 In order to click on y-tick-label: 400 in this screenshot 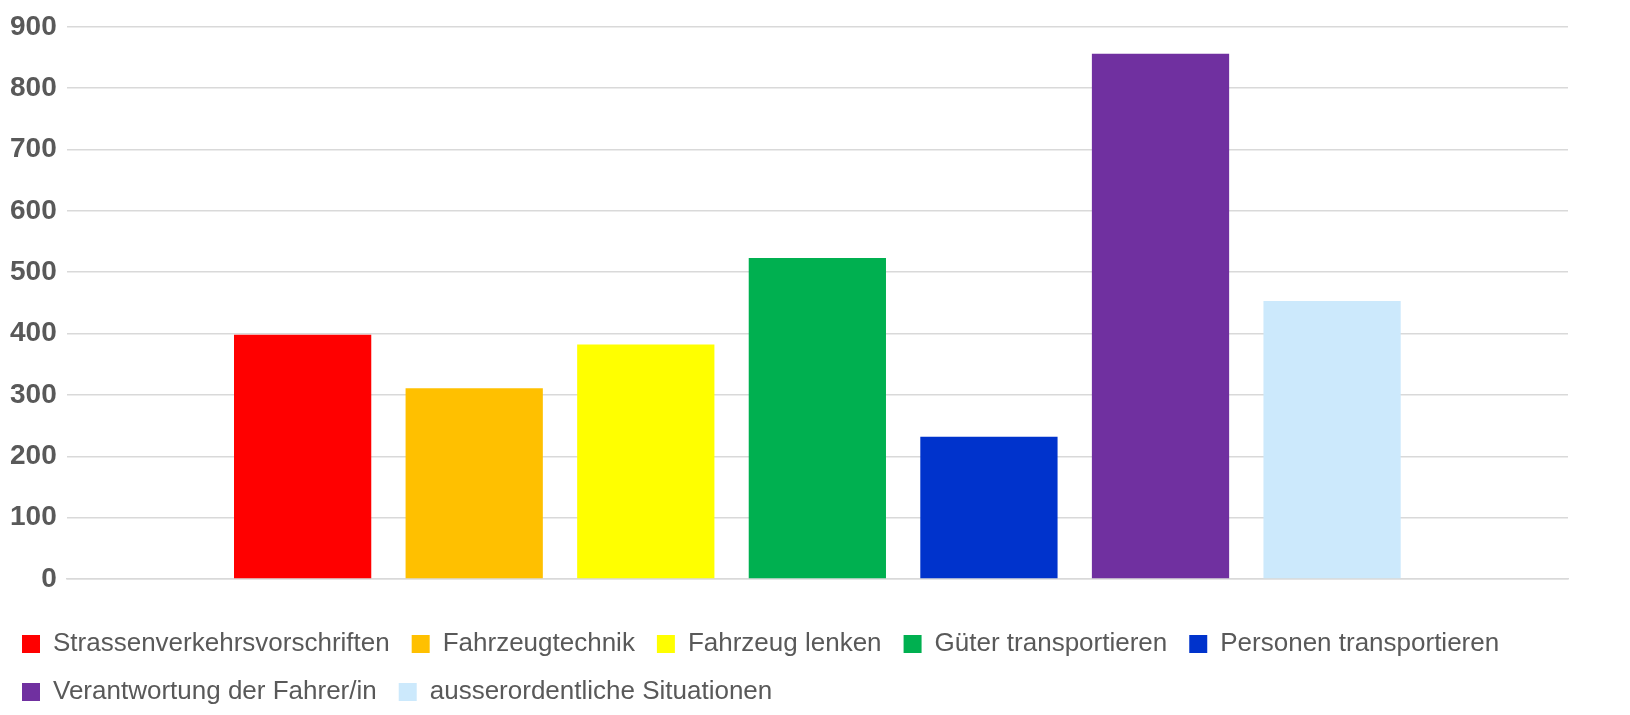, I will do `click(33, 332)`.